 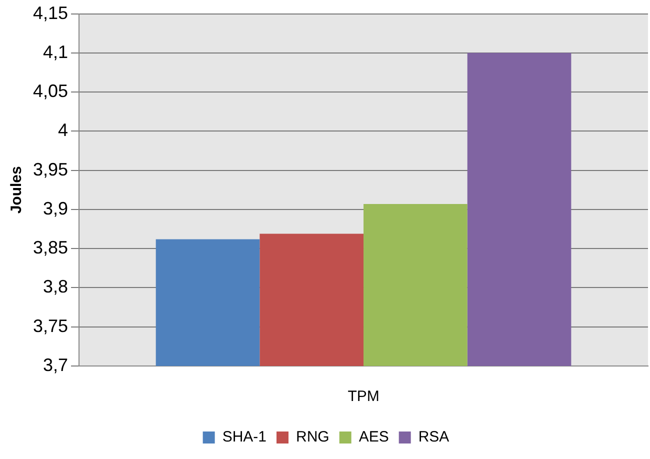 I want to click on legend-label: AES, so click(x=373, y=437).